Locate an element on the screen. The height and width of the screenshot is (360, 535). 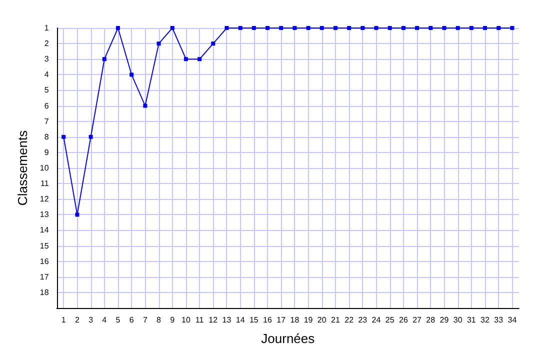
x-tick-label: 6 is located at coordinates (131, 320).